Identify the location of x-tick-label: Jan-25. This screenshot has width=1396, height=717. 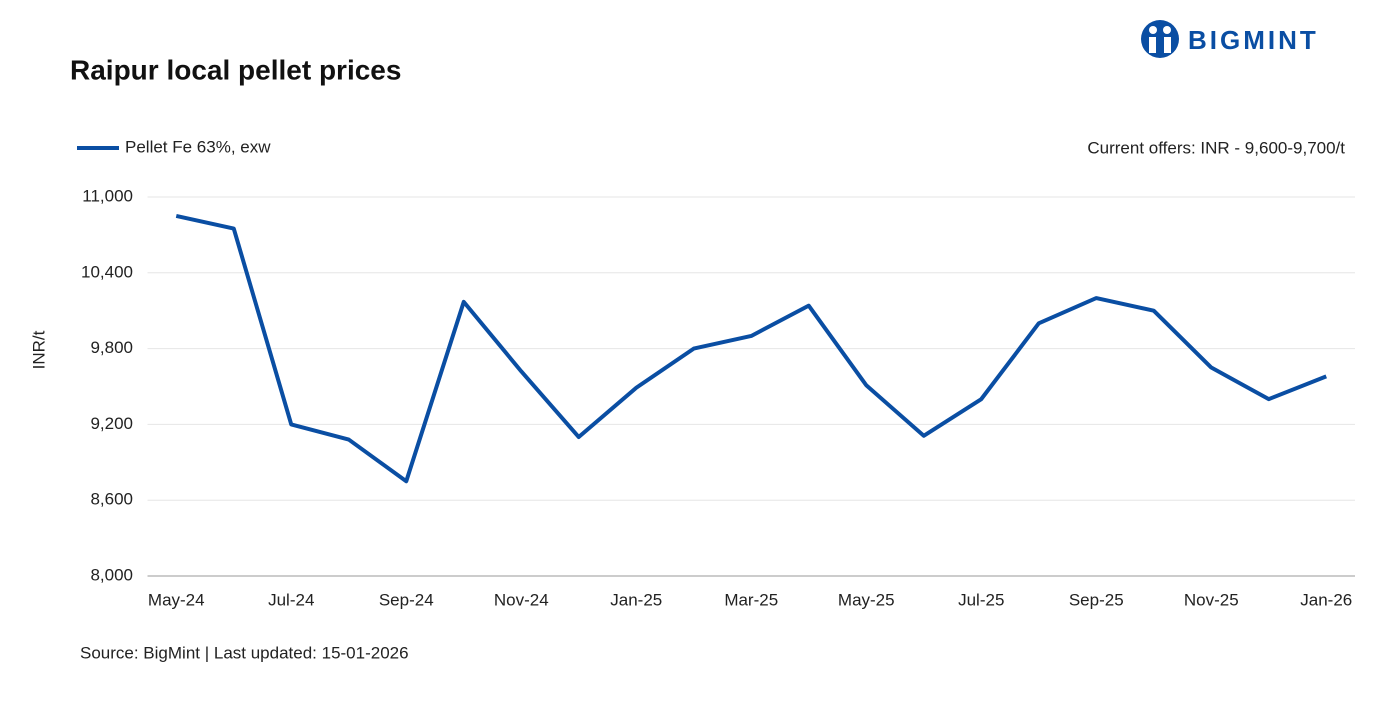
(636, 599).